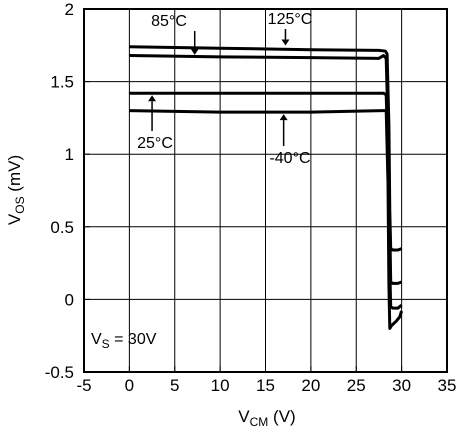  I want to click on inset-layer: VS = 30V, so click(124, 341).